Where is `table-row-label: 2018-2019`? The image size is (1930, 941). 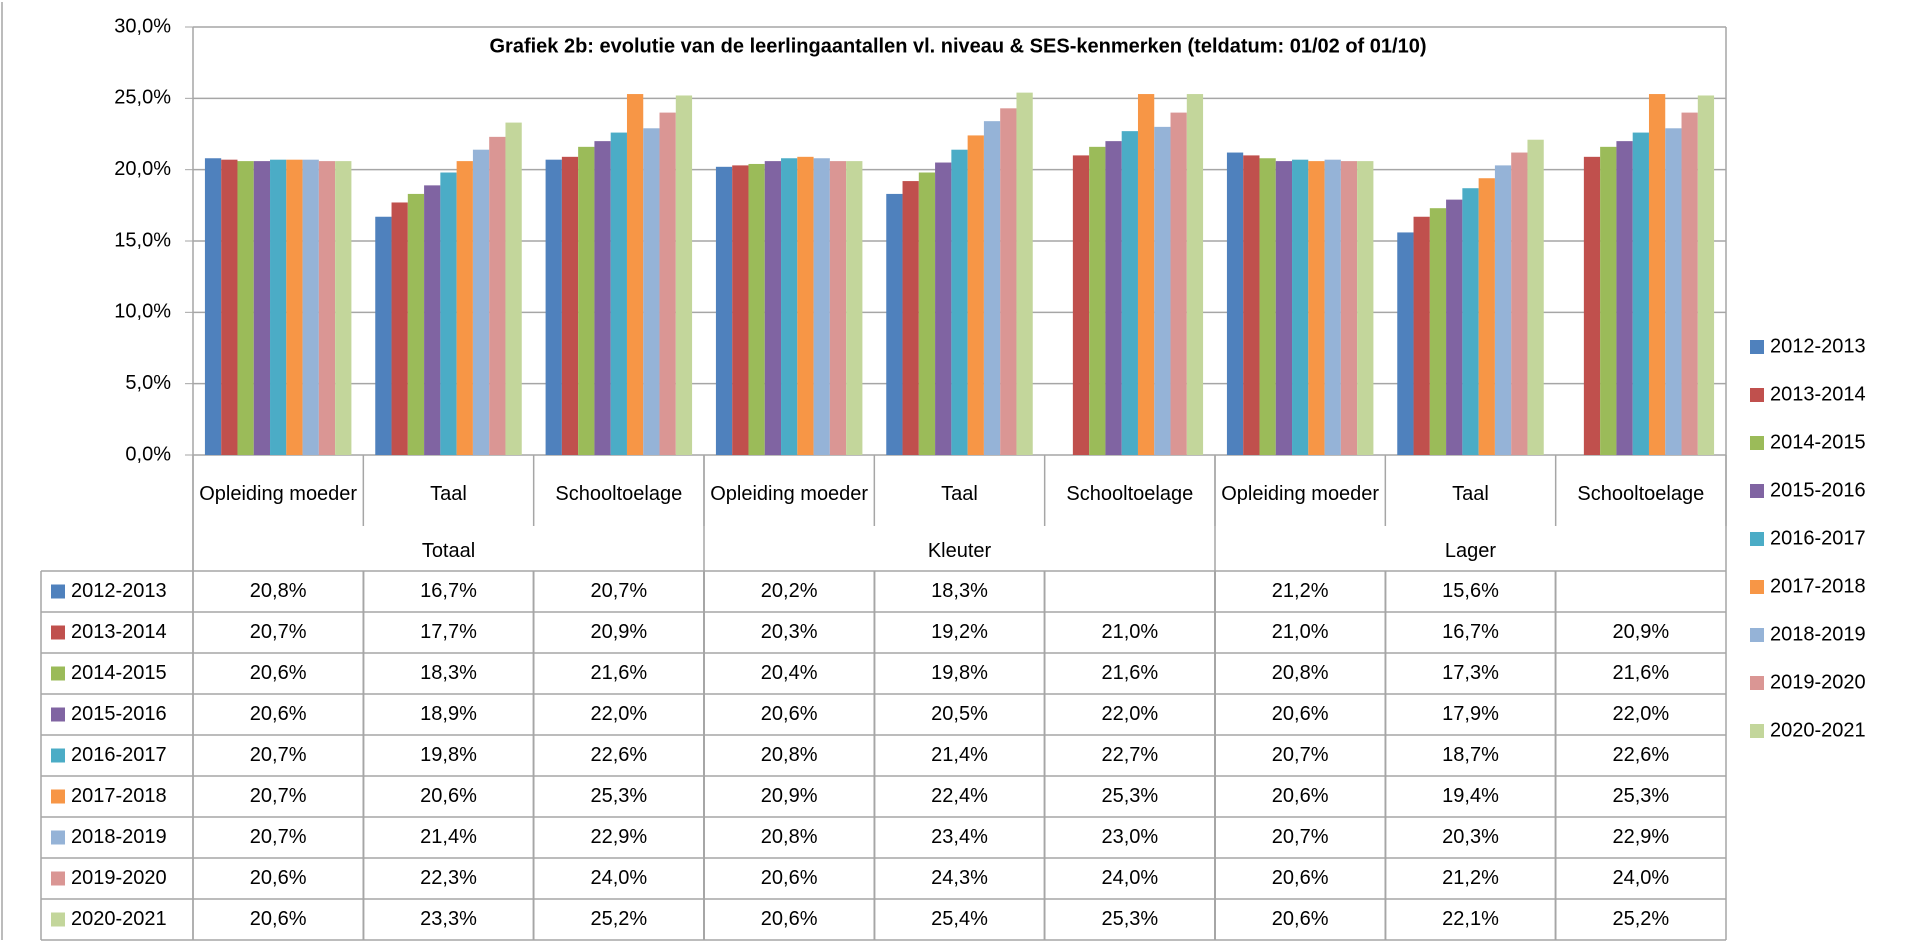
table-row-label: 2018-2019 is located at coordinates (119, 837).